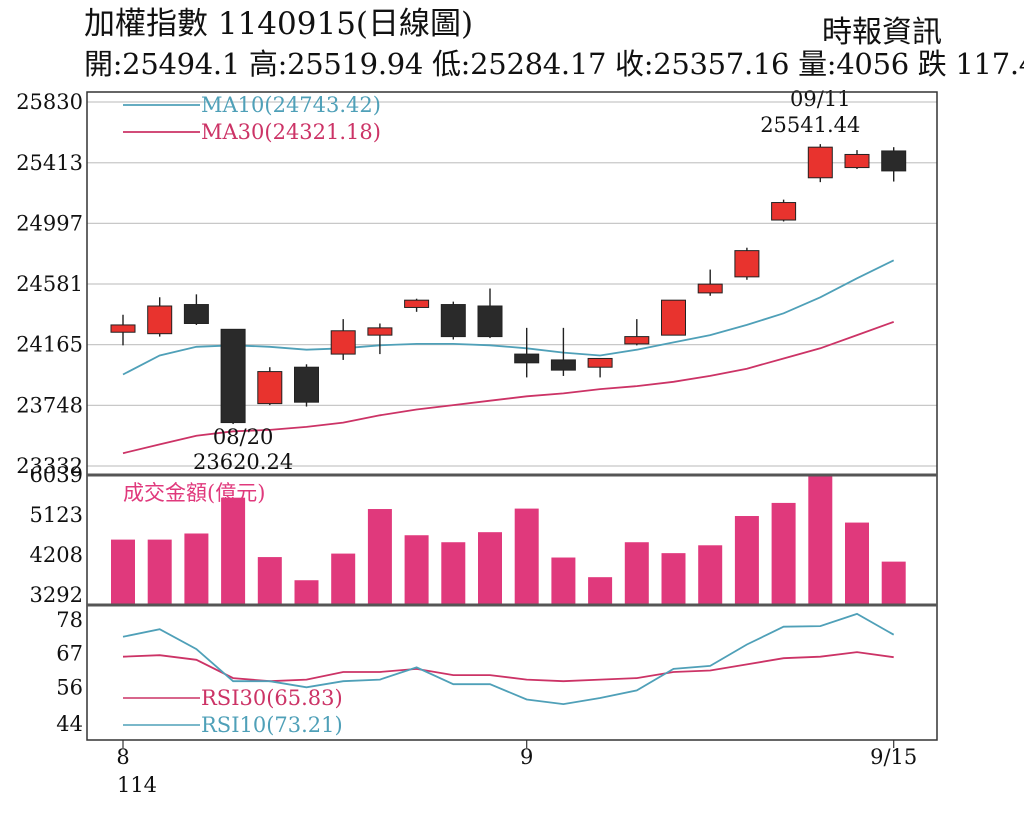 This screenshot has width=1024, height=820. What do you see at coordinates (820, 99) in the screenshot?
I see `high-annotation-date: 09/11` at bounding box center [820, 99].